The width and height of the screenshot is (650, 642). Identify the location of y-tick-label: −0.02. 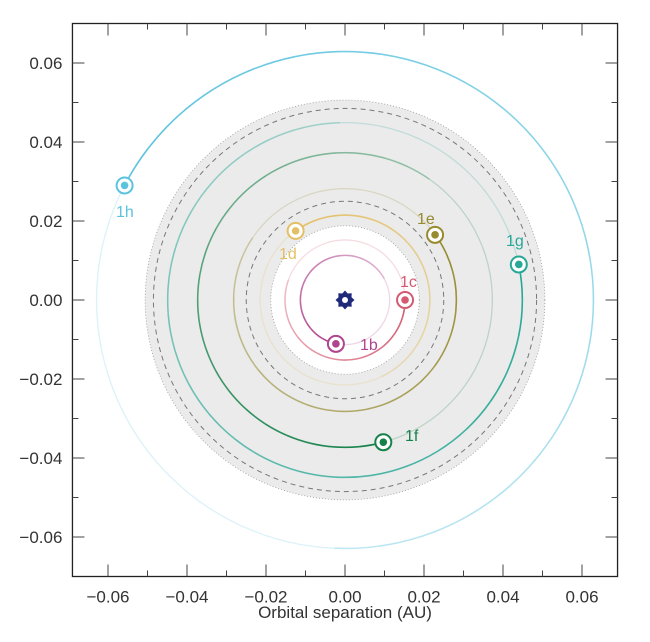
(40, 379).